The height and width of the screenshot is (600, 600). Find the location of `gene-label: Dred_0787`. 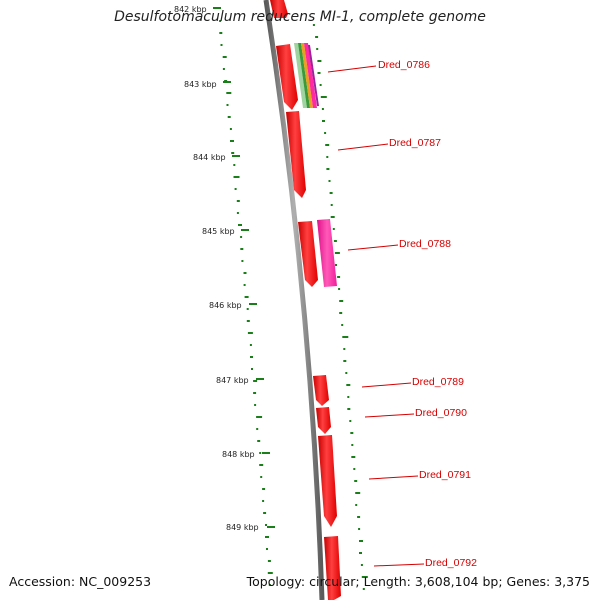

gene-label: Dred_0787 is located at coordinates (415, 143).